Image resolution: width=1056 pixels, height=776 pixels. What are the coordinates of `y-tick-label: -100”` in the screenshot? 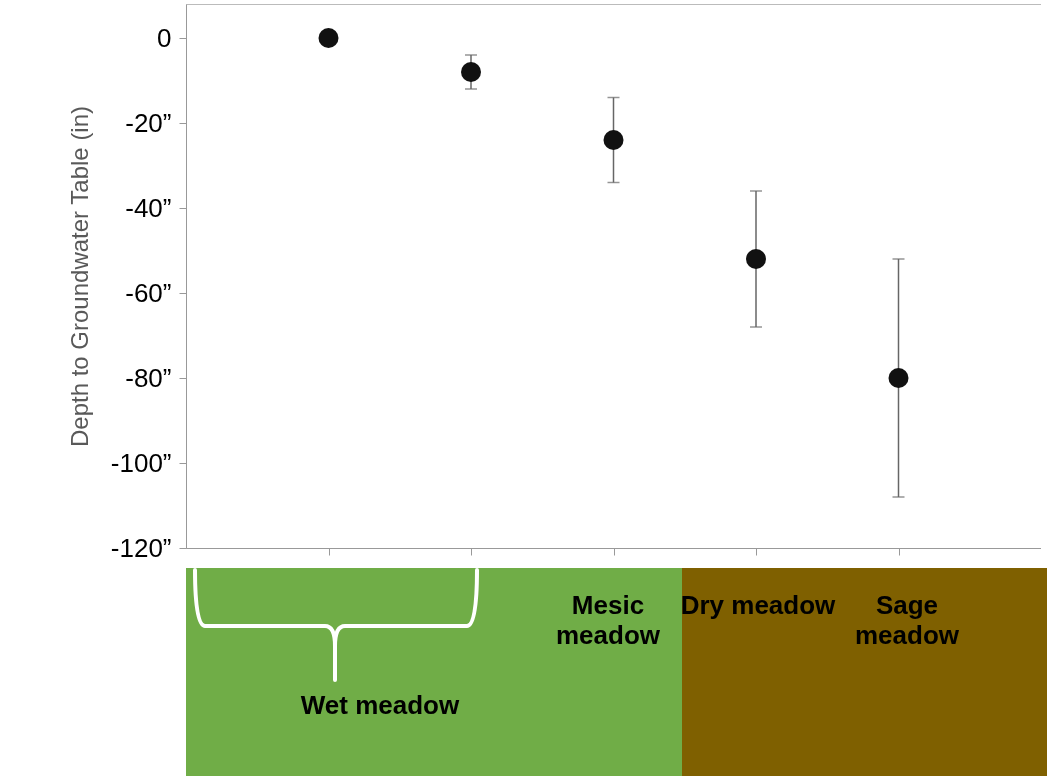 It's located at (141, 462).